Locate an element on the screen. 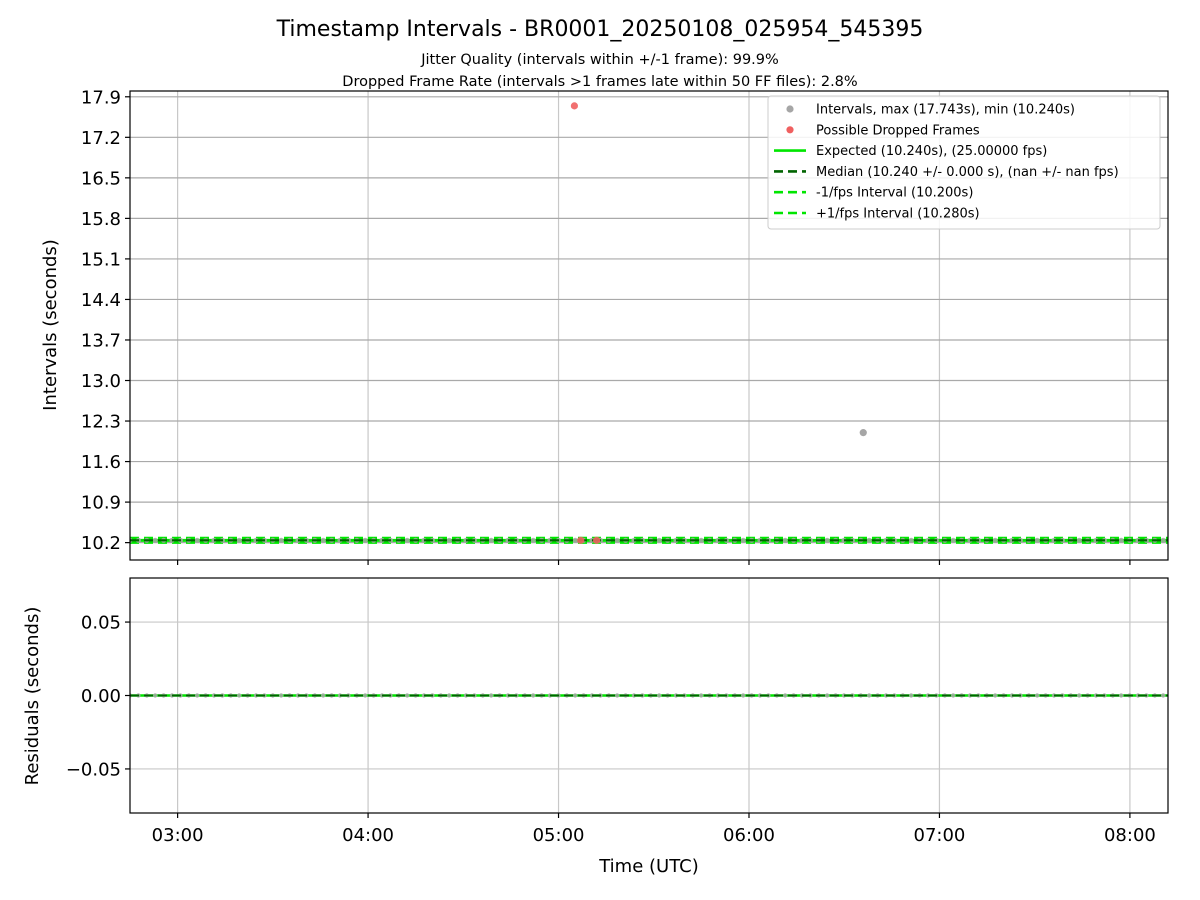 The image size is (1200, 900). intervals-y-tick-label: 16.5 is located at coordinates (101, 178).